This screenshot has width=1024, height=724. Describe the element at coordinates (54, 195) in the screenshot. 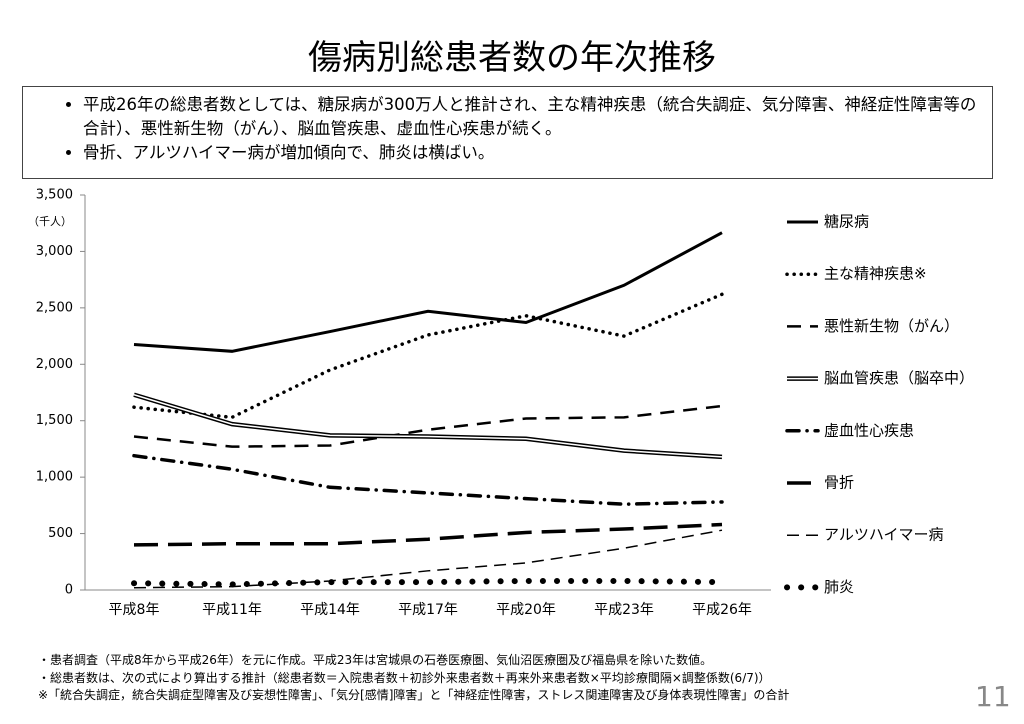

I see `y-tick-label: 3,500` at that location.